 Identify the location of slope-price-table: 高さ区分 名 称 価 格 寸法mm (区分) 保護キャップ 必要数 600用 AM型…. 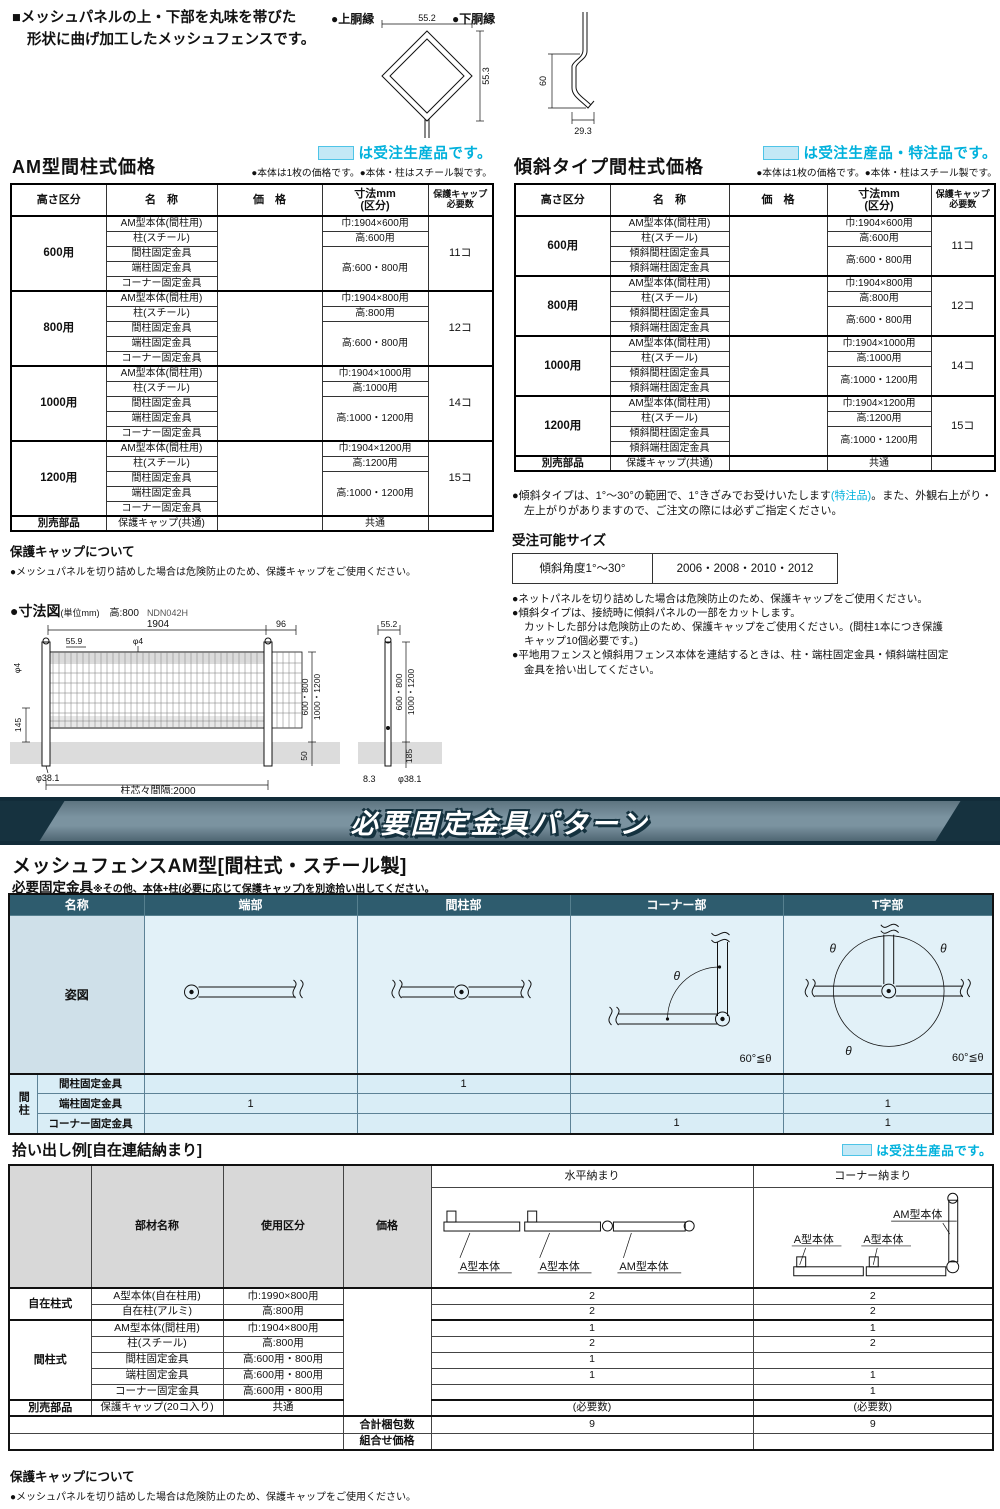
(755, 327).